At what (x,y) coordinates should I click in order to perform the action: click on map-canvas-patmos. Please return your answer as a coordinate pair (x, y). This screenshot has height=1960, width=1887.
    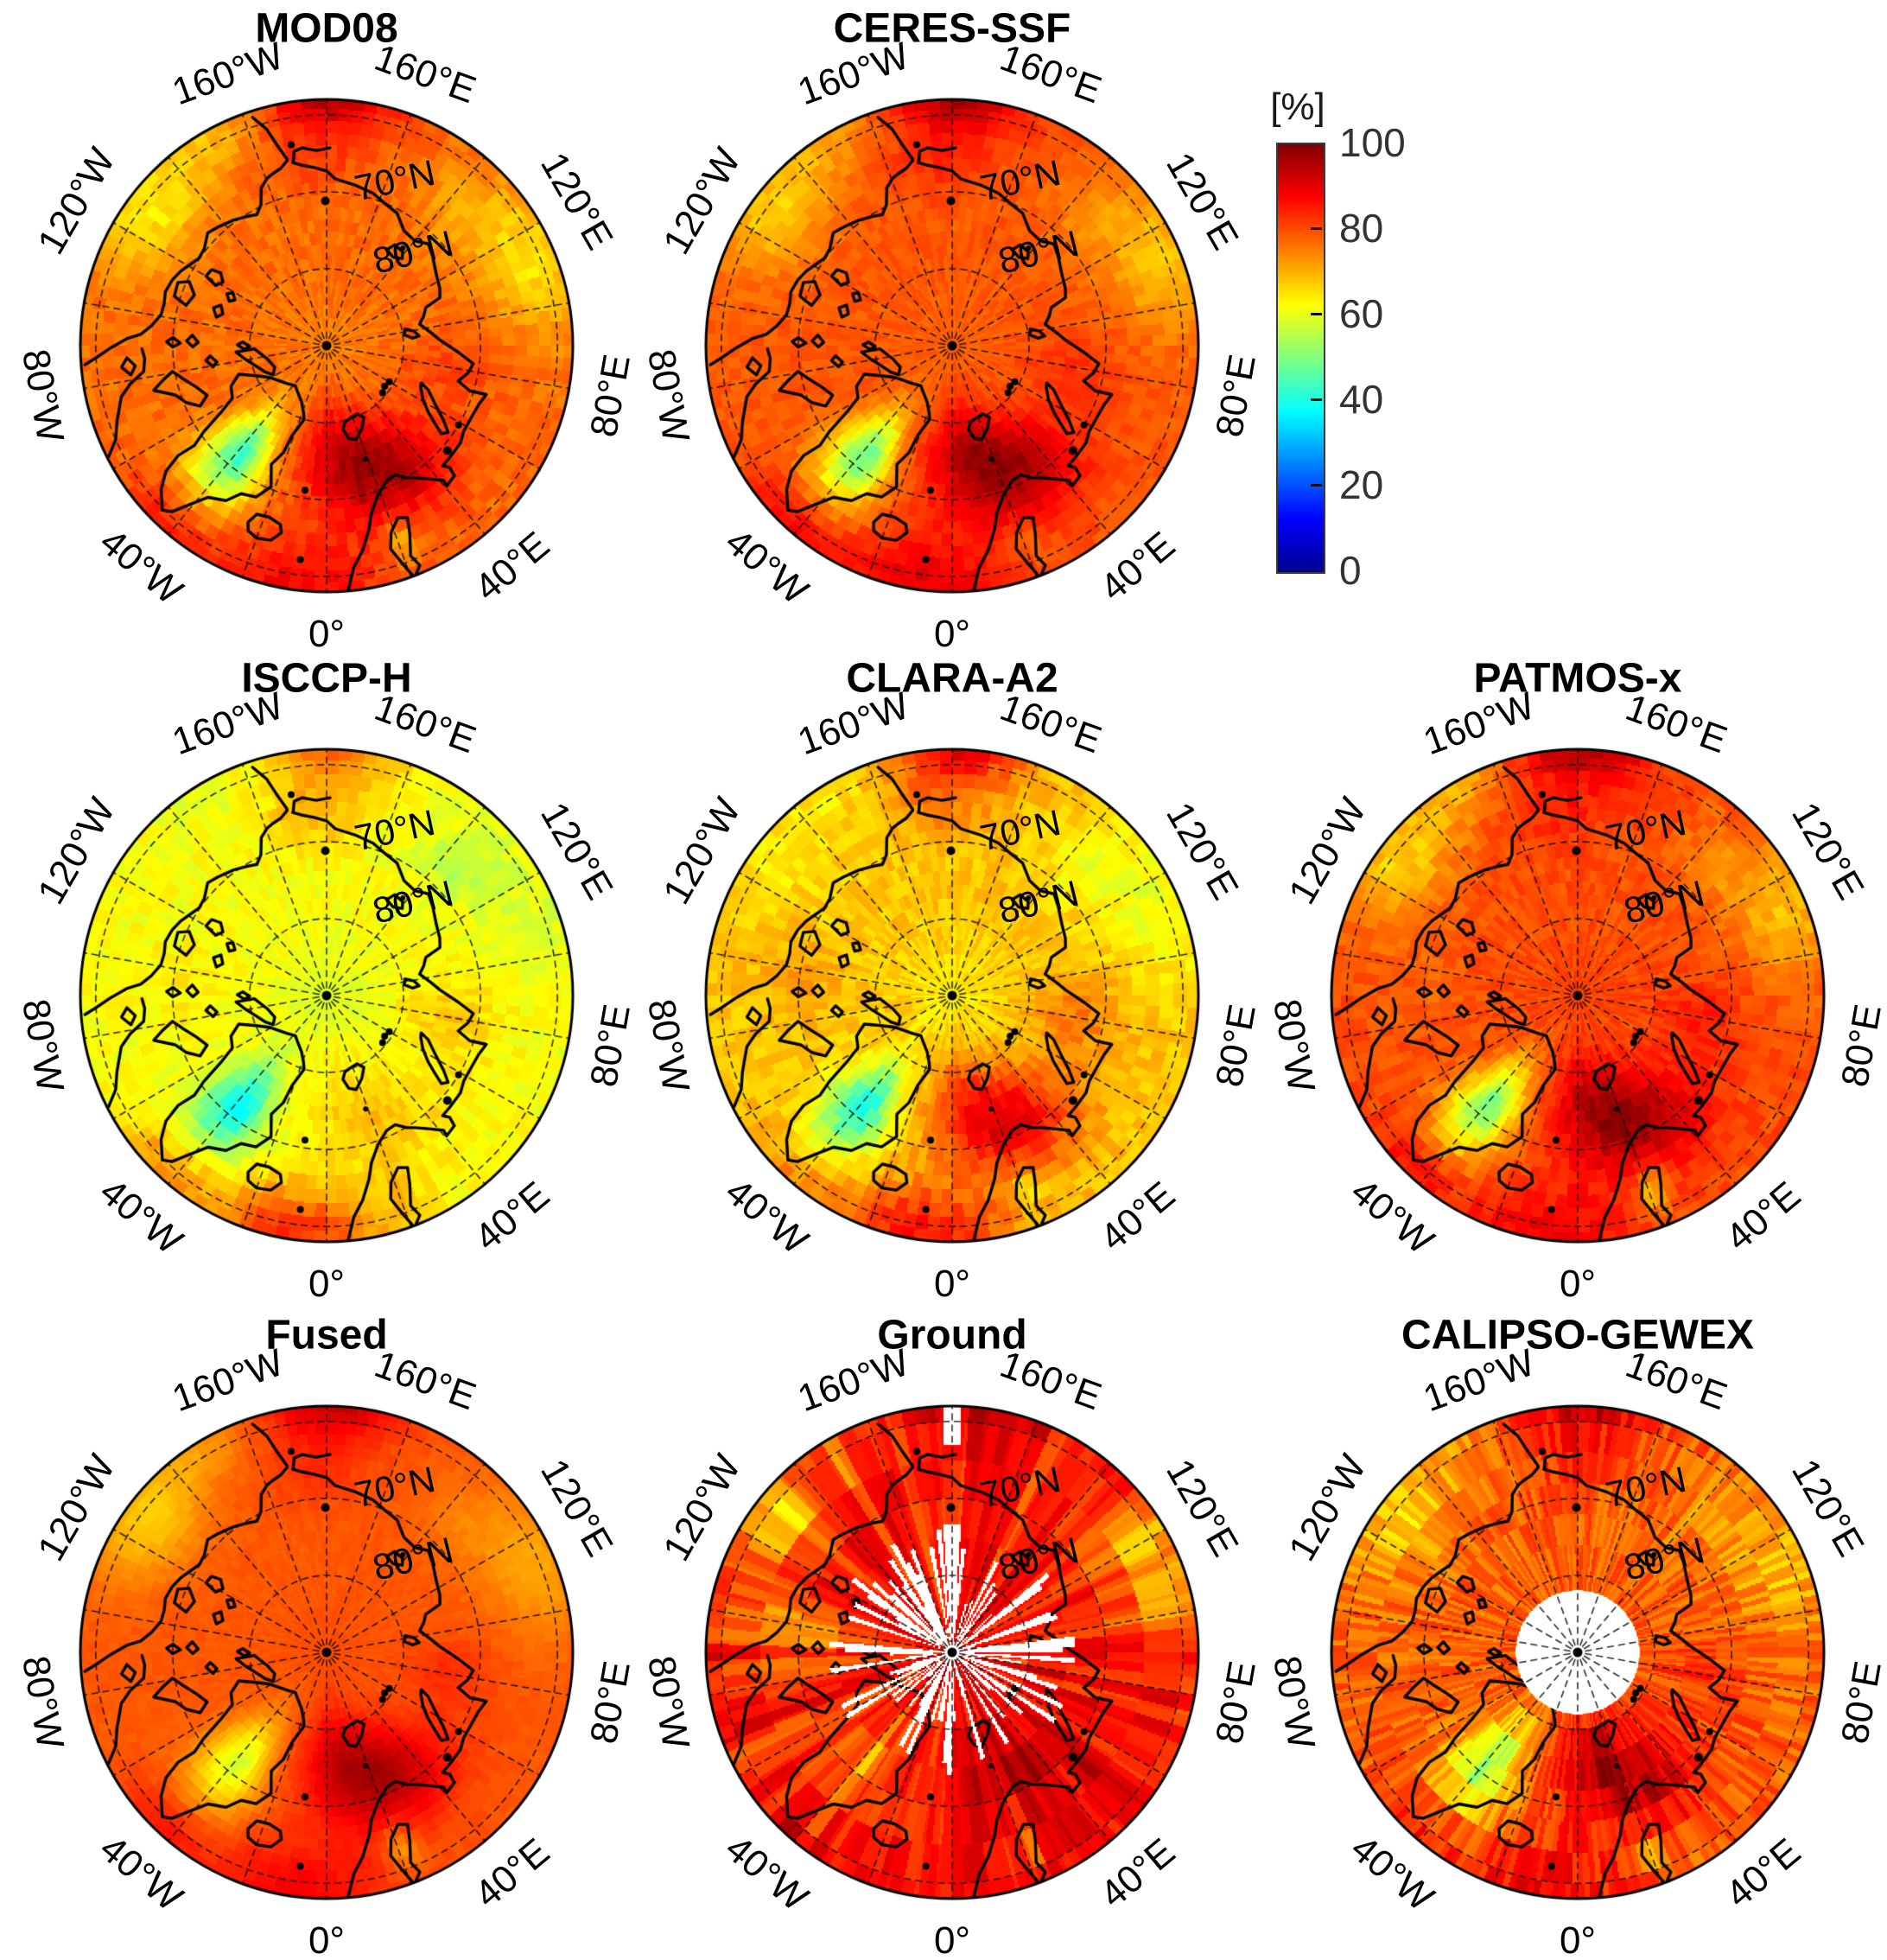
    Looking at the image, I should click on (1577, 995).